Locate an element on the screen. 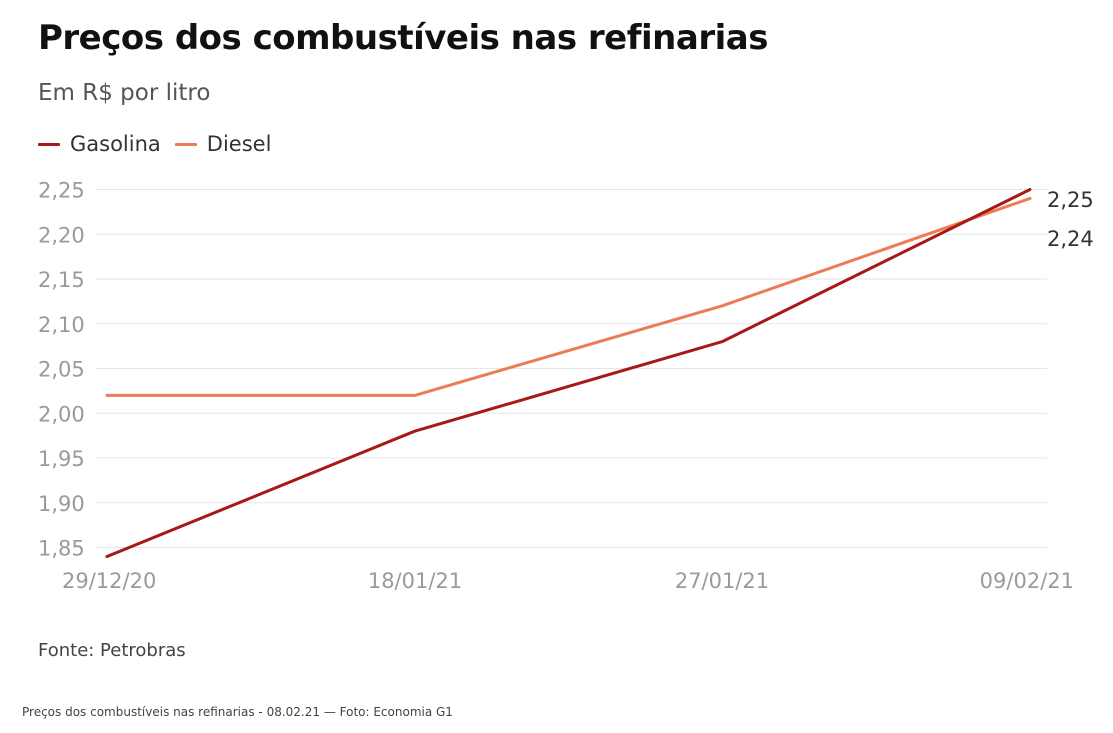 The height and width of the screenshot is (733, 1113). legend-label-gasolina: Gasolina is located at coordinates (115, 144).